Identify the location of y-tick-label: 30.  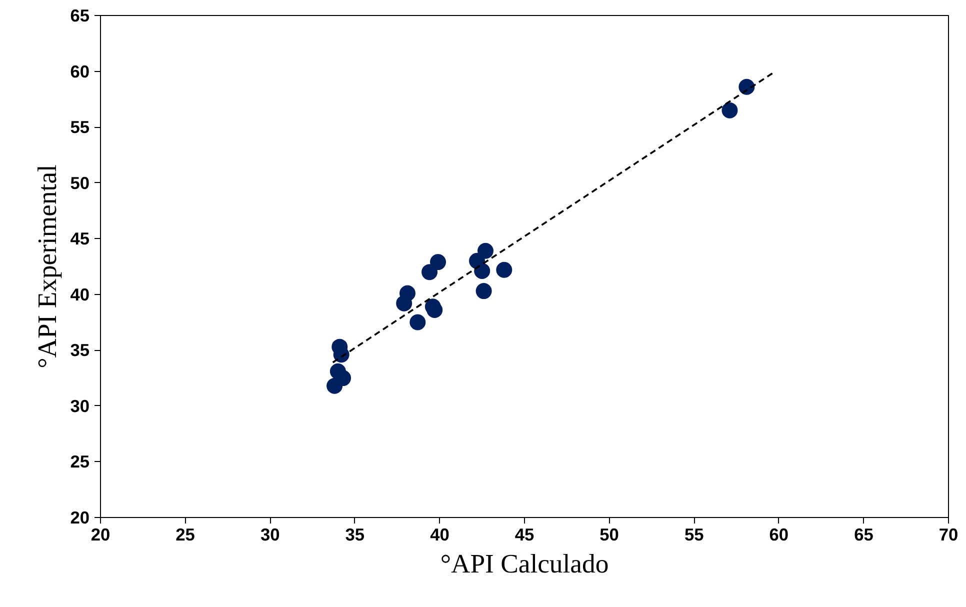
(80, 406).